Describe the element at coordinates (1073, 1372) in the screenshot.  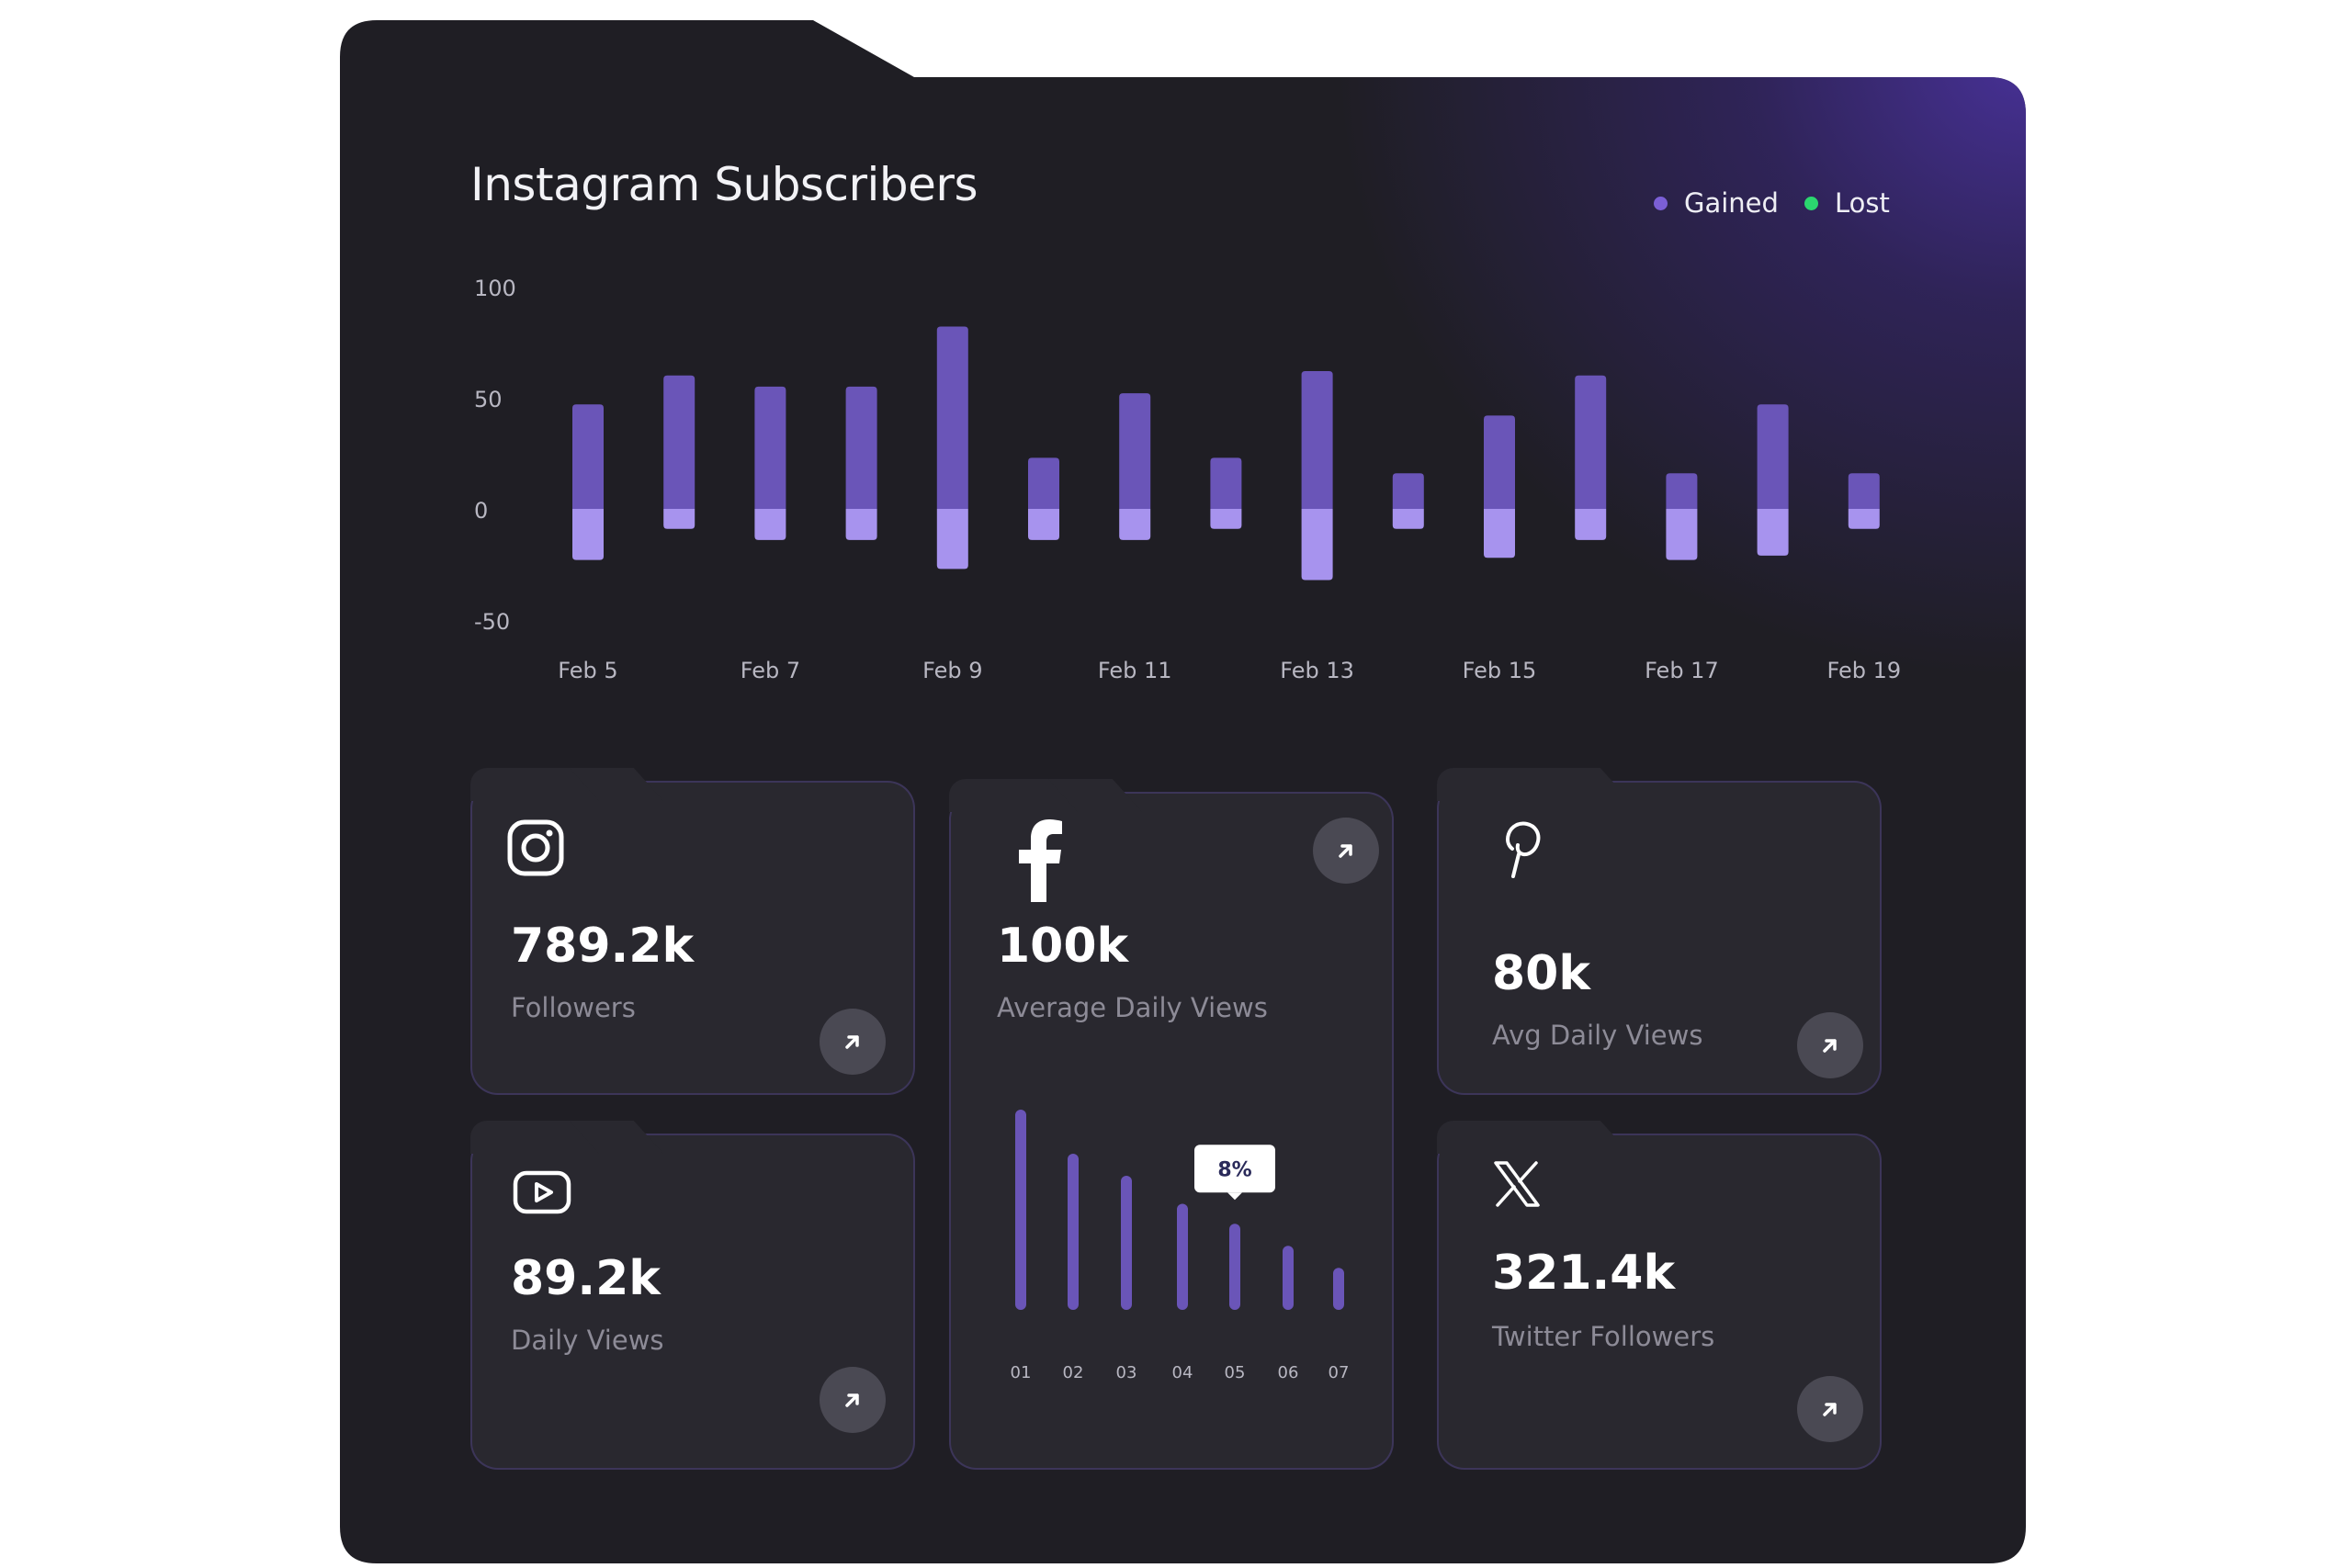
I see `mini-x-label: 02` at that location.